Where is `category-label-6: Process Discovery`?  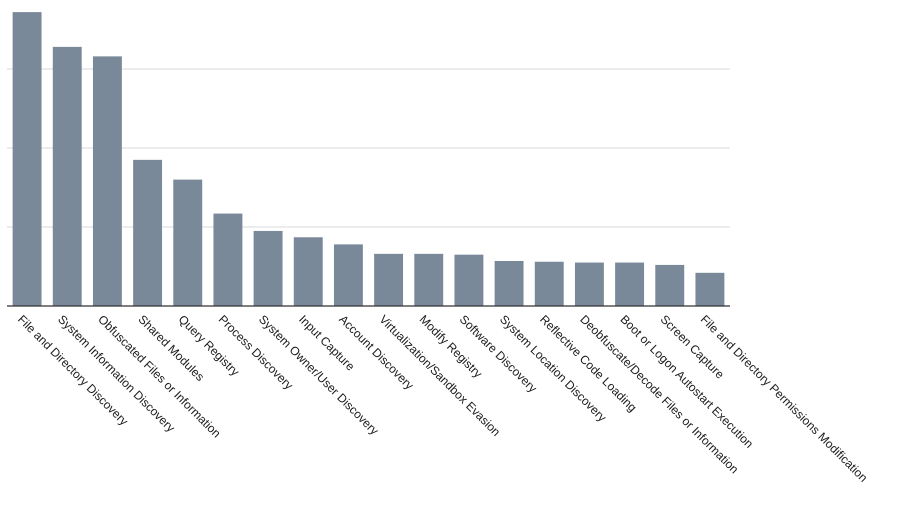
category-label-6: Process Discovery is located at coordinates (256, 352).